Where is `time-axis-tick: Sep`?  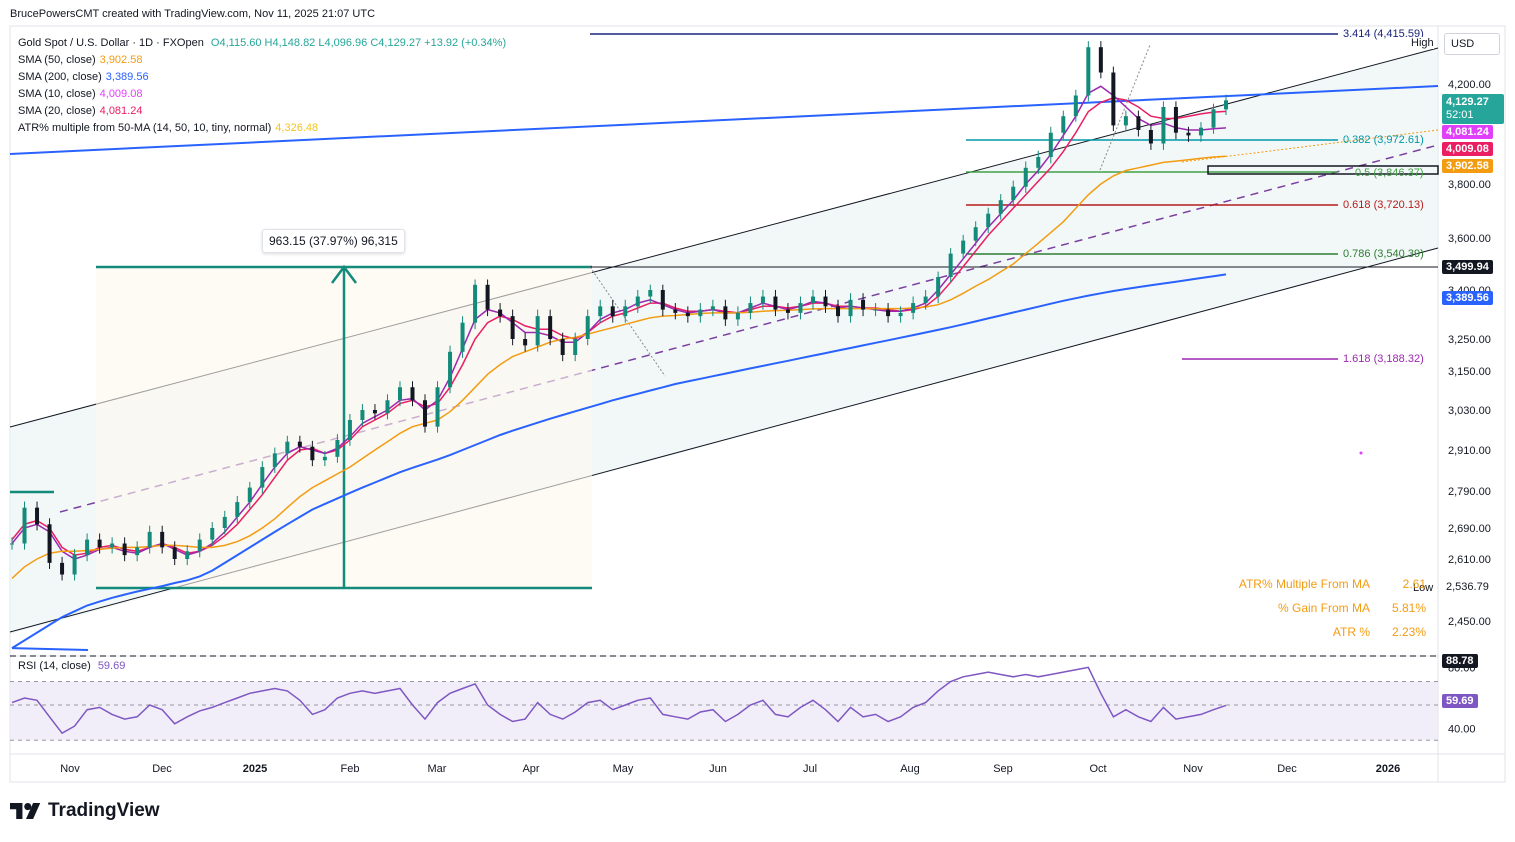 time-axis-tick: Sep is located at coordinates (1003, 769).